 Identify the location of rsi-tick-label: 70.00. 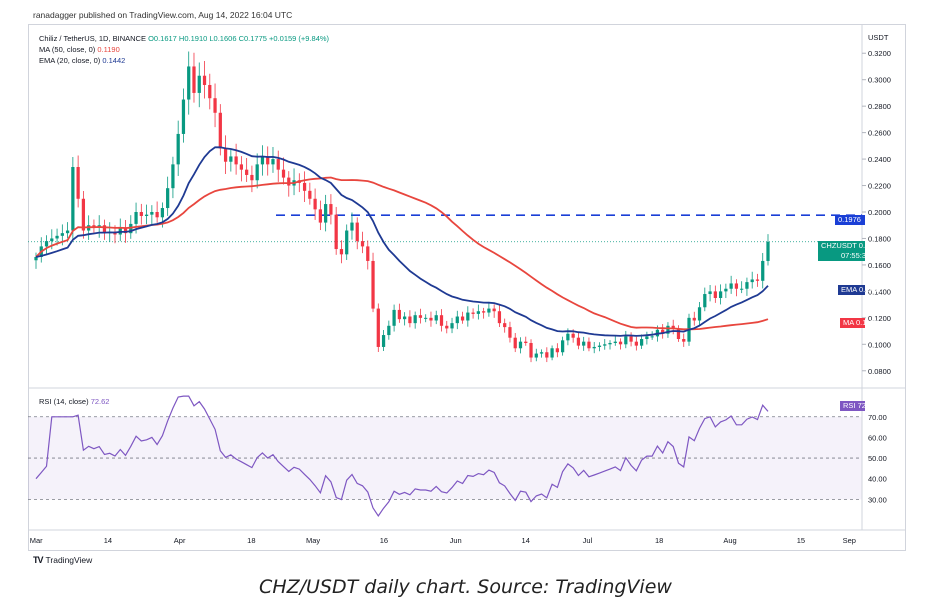
(877, 417).